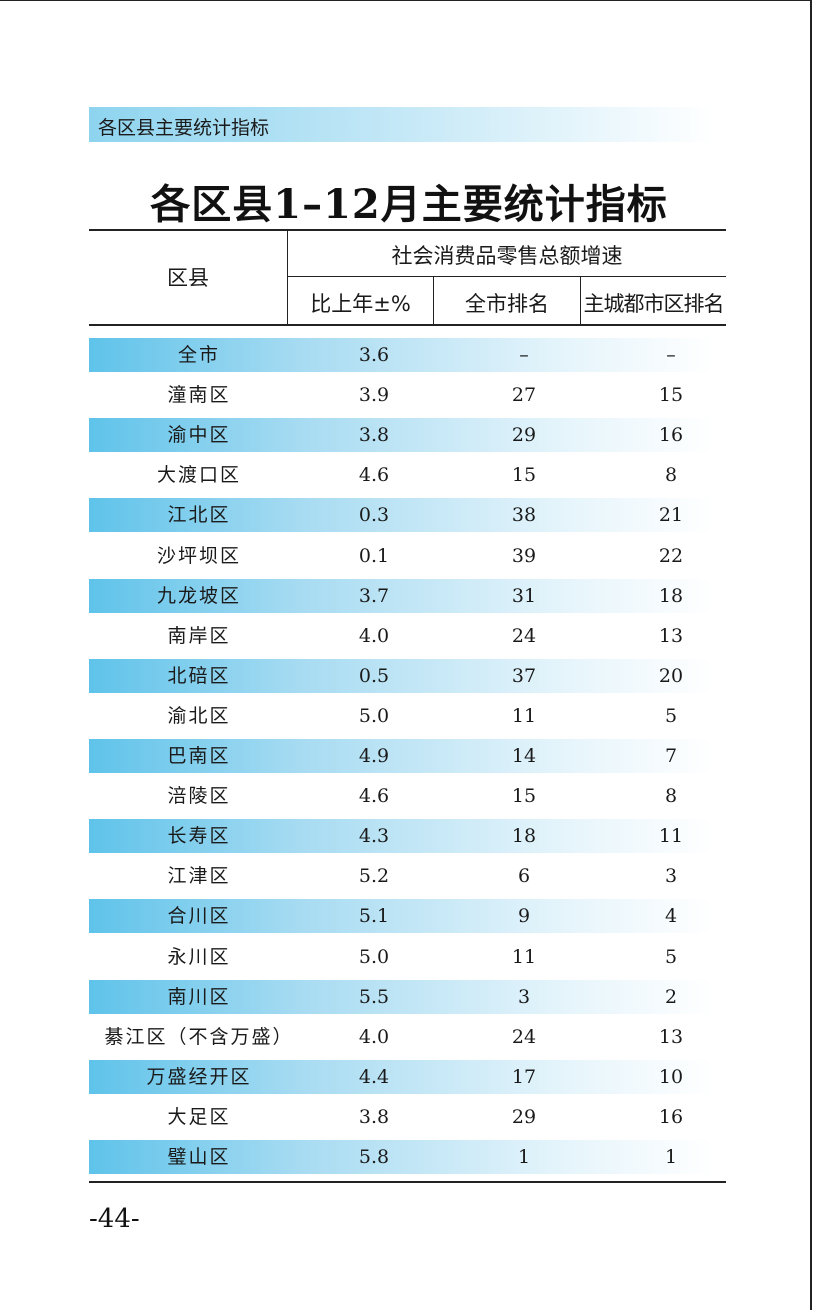  What do you see at coordinates (374, 676) in the screenshot?
I see `yoy-cell: 0.5` at bounding box center [374, 676].